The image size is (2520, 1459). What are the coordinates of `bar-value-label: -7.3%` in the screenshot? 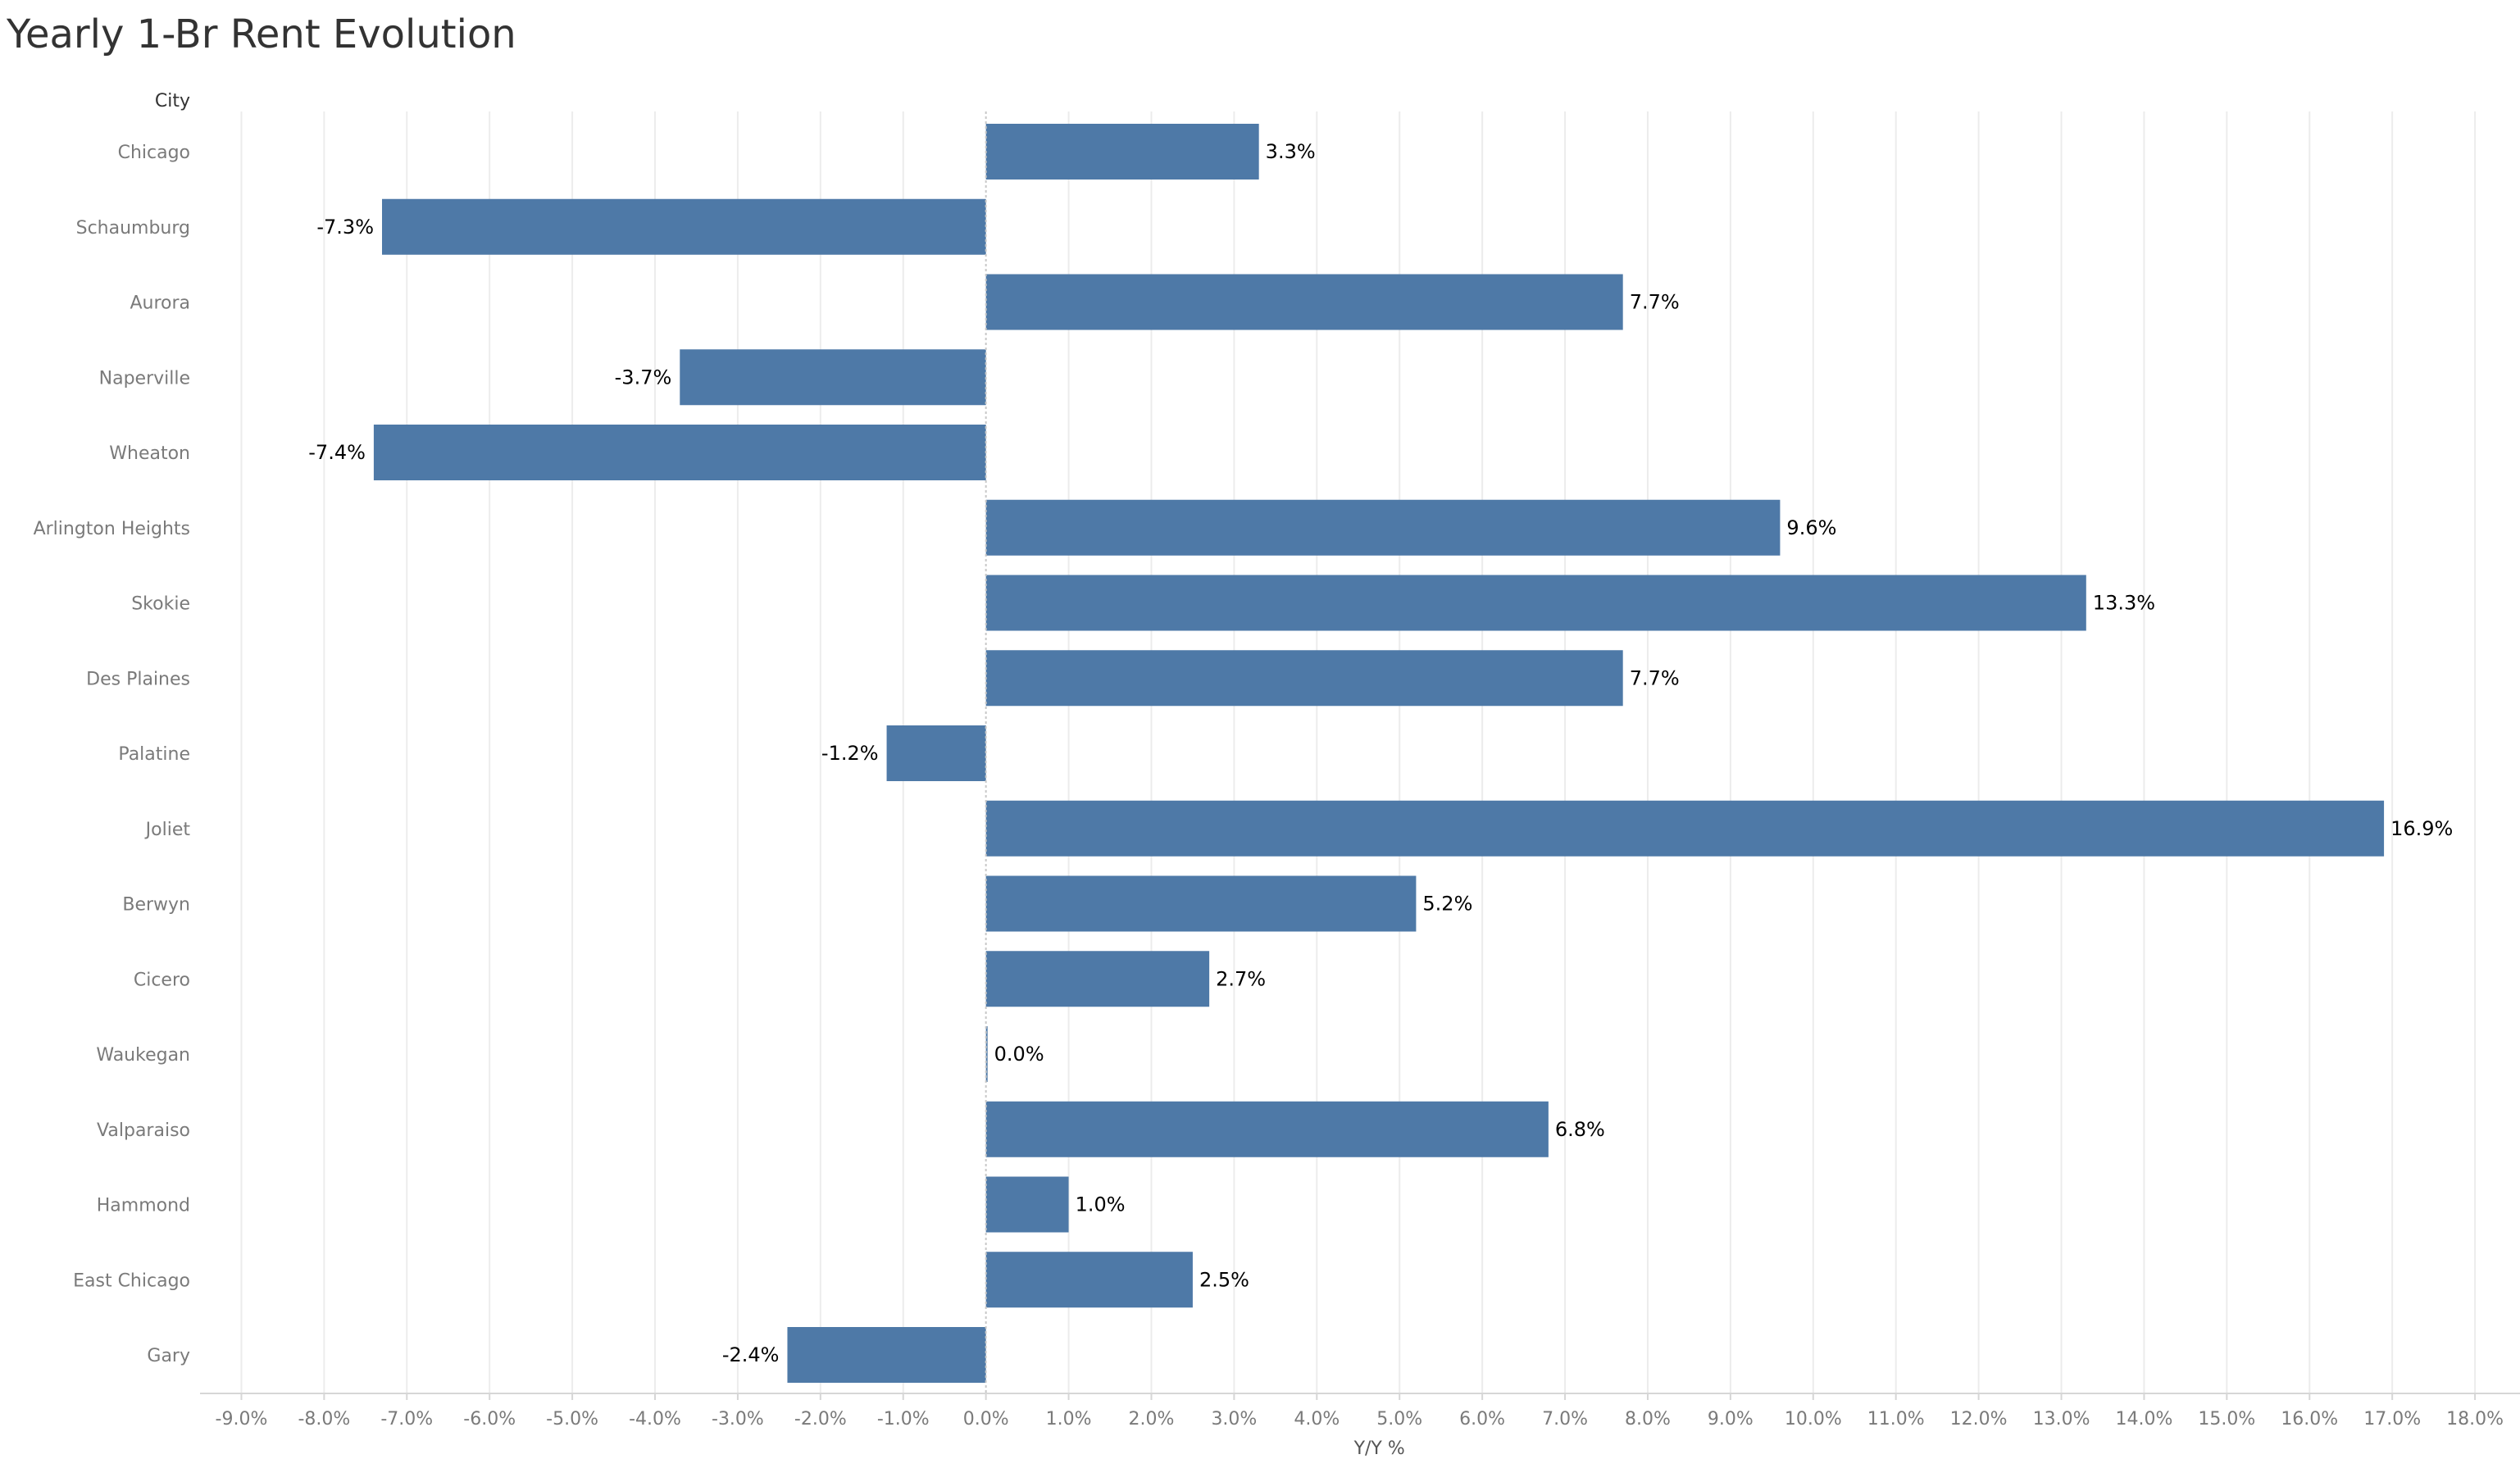 It's located at (345, 228).